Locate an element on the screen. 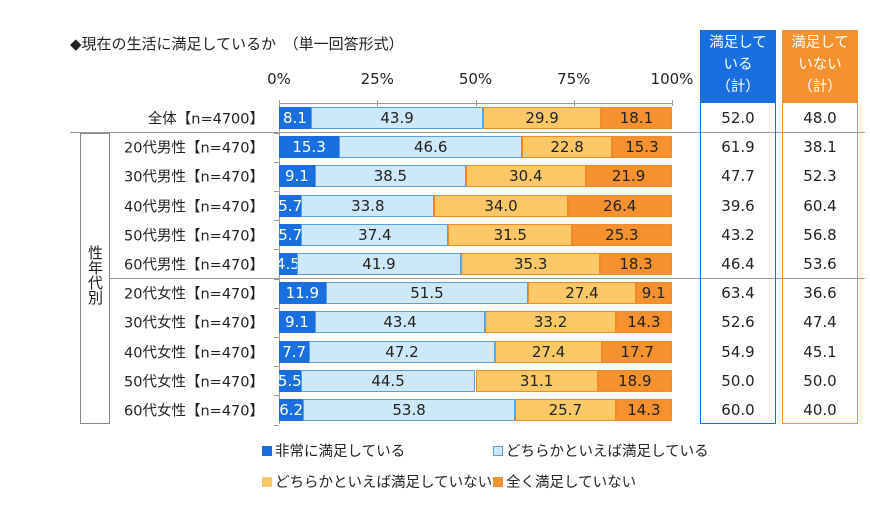  category-label: 20代女性【n=470】 is located at coordinates (194, 294).